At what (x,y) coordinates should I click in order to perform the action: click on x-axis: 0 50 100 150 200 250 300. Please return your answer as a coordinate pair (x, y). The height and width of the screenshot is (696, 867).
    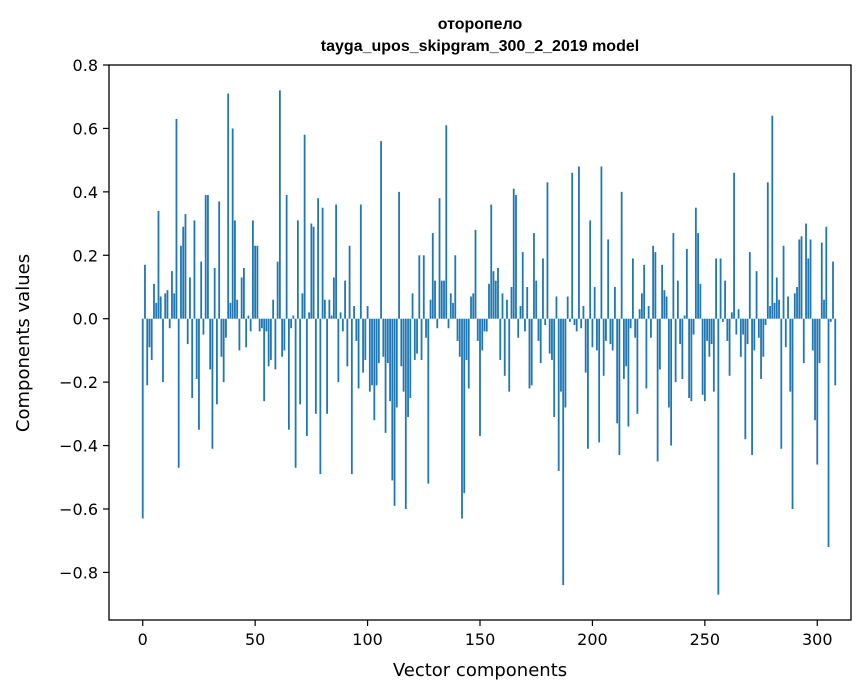
    Looking at the image, I should click on (485, 634).